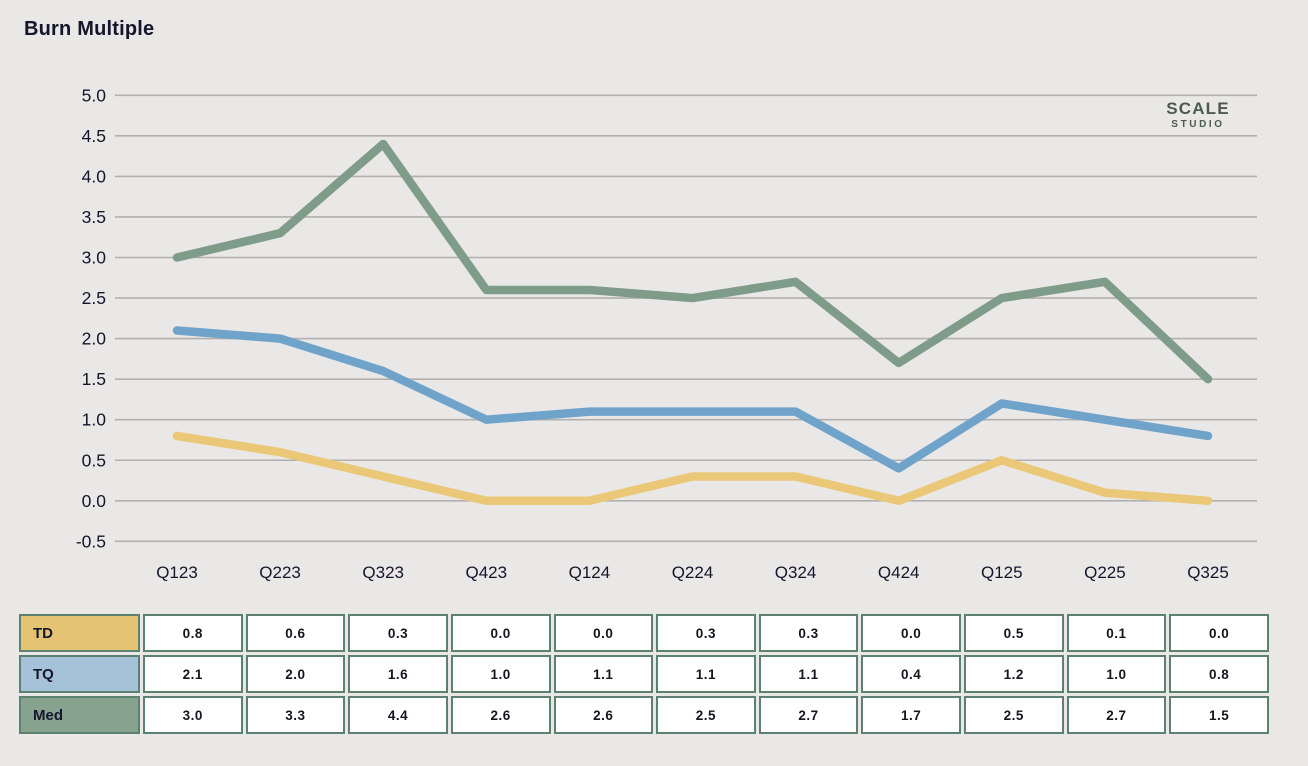 This screenshot has height=766, width=1308. I want to click on y-tick-label: 3.5, so click(94, 217).